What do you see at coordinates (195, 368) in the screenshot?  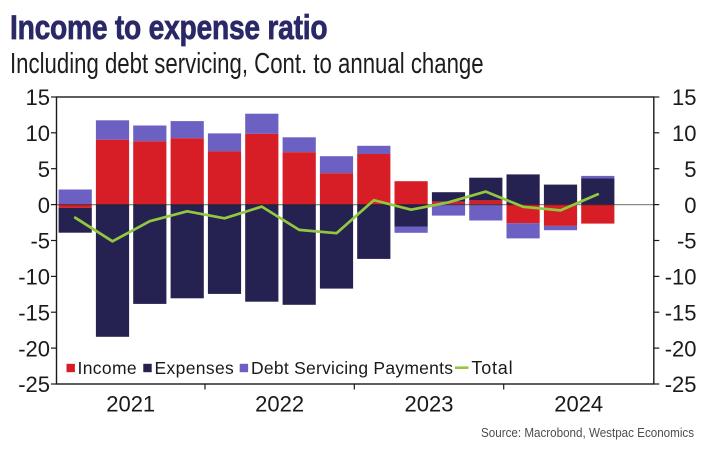 I see `svg-text: Expenses` at bounding box center [195, 368].